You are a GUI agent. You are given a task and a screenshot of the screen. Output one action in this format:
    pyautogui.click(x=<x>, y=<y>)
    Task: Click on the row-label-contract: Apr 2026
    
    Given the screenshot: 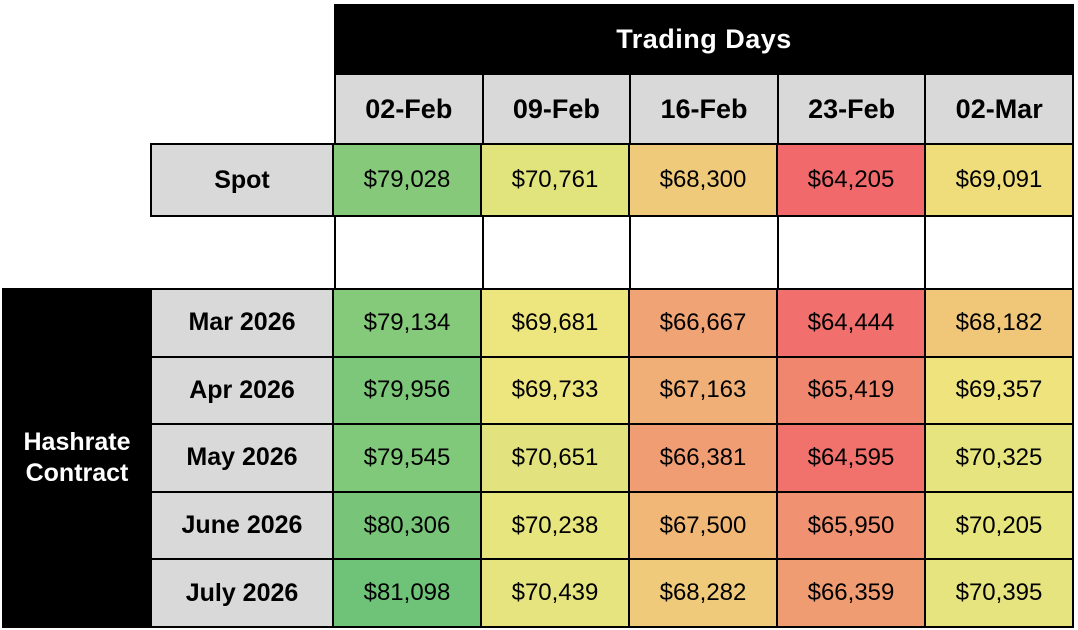 What is the action you would take?
    pyautogui.click(x=242, y=390)
    